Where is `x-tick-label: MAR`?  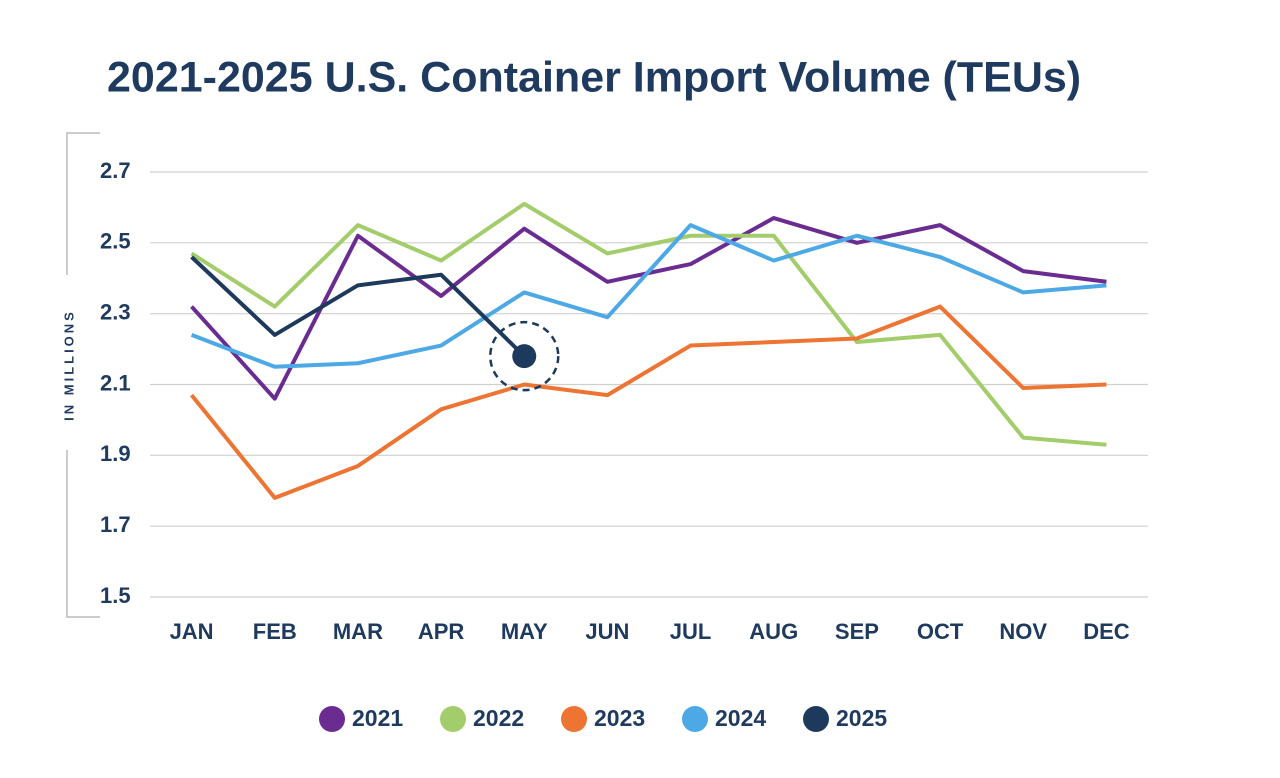
x-tick-label: MAR is located at coordinates (358, 631).